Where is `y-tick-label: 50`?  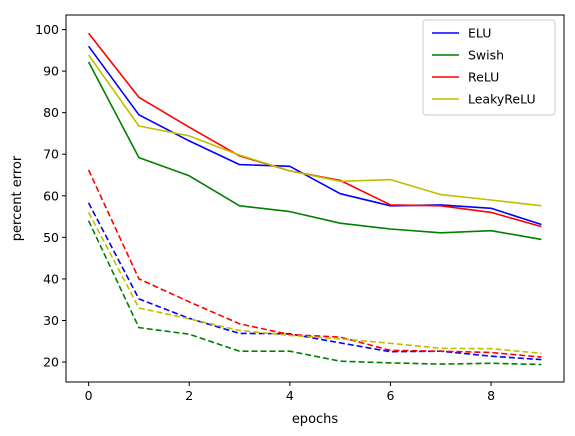
y-tick-label: 50 is located at coordinates (51, 237).